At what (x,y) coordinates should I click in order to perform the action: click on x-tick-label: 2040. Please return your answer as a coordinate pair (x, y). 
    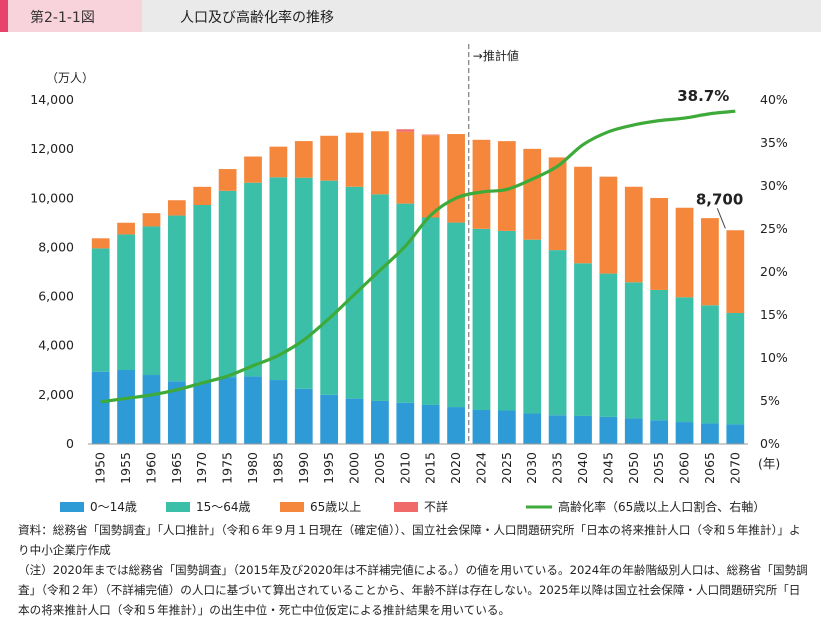
    Looking at the image, I should click on (582, 468).